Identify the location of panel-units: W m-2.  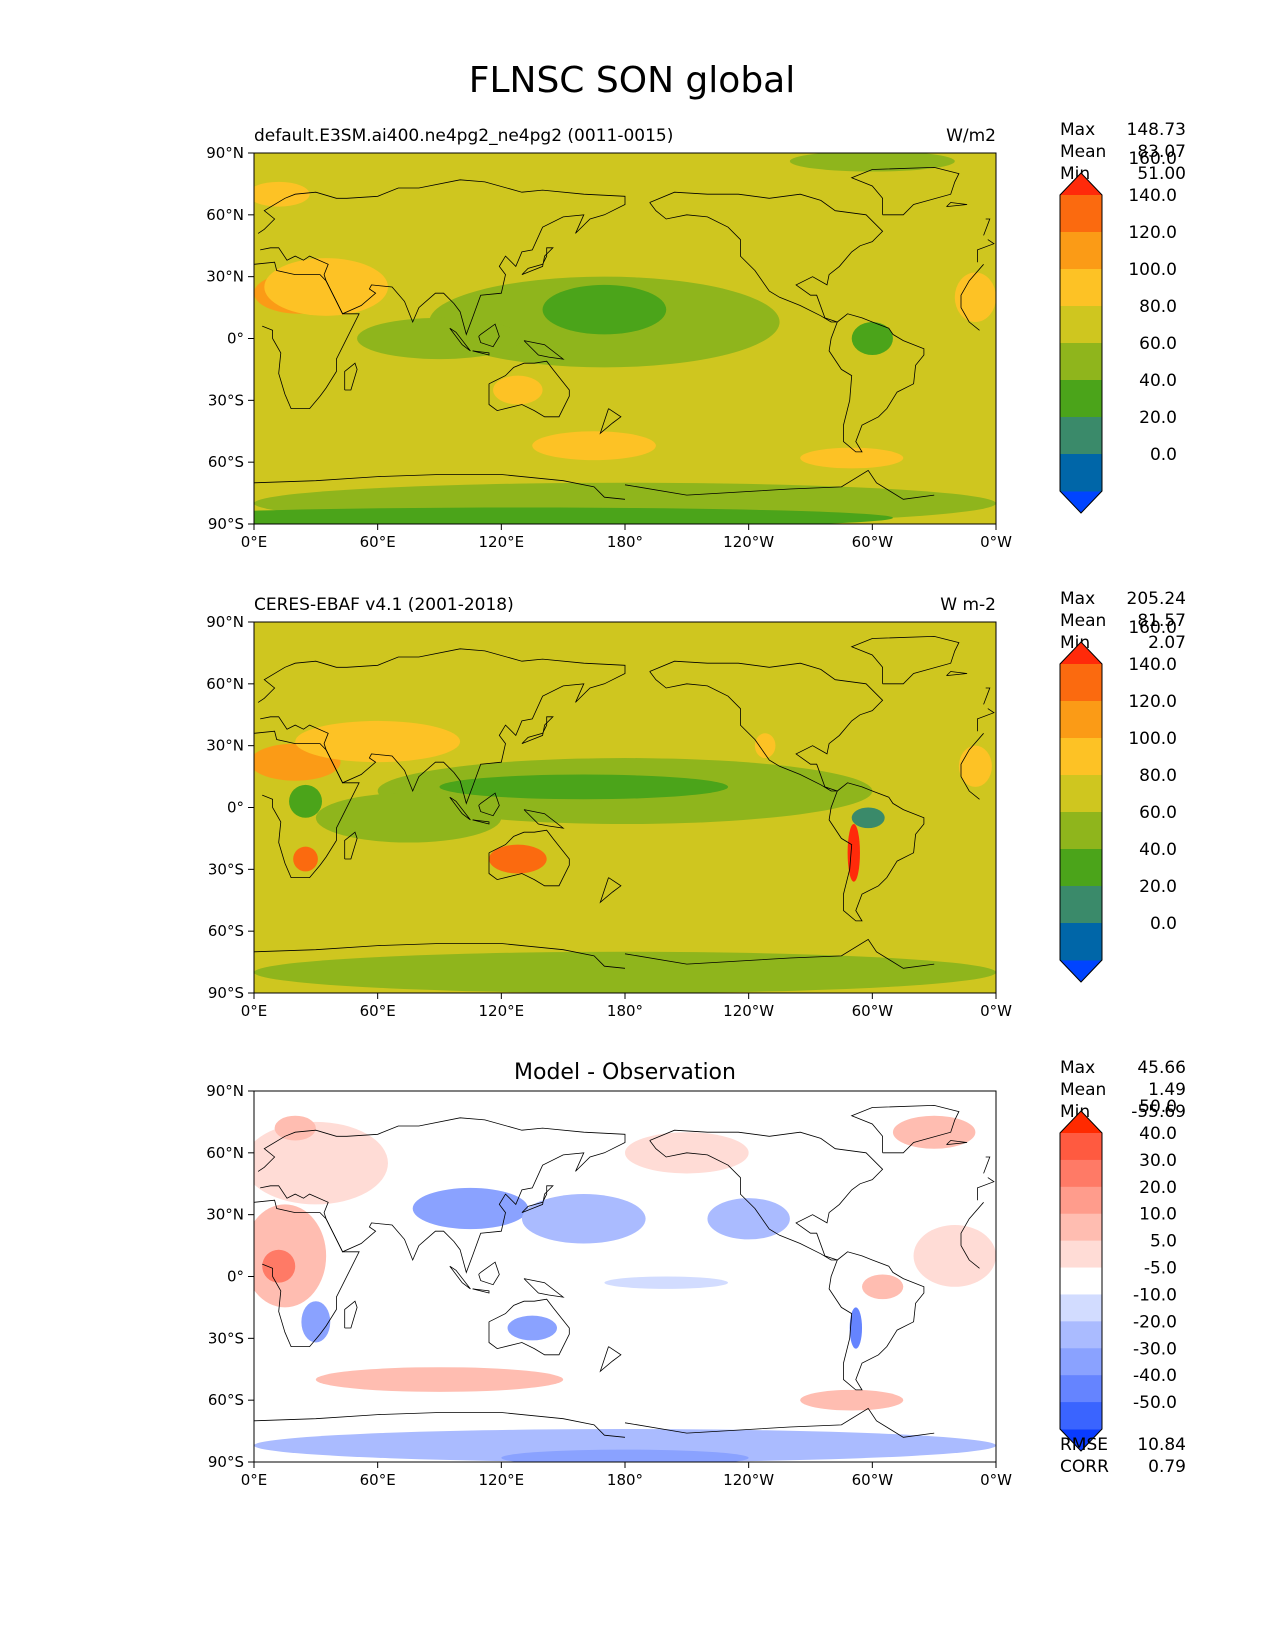
(968, 605).